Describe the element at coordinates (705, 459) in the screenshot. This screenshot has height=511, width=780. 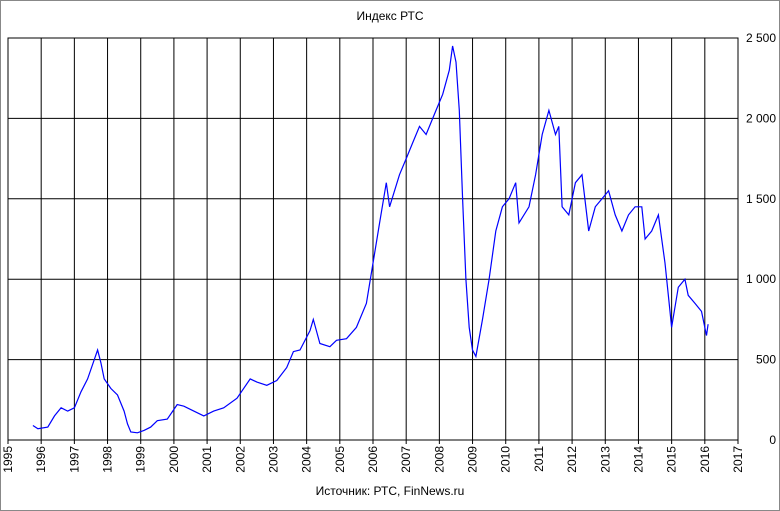
I see `x-tick-label: 2016` at that location.